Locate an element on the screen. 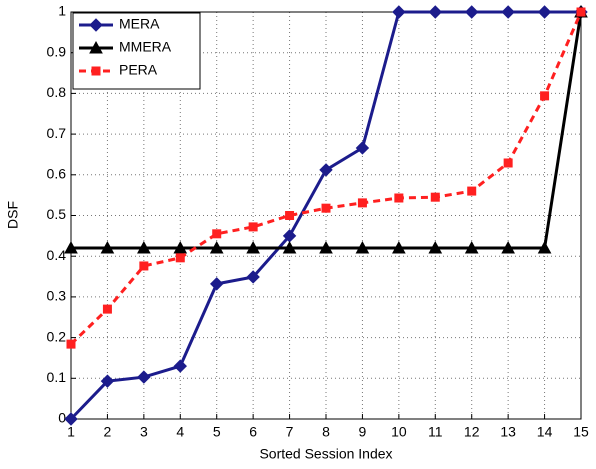  x-tick-label: 1 is located at coordinates (71, 432).